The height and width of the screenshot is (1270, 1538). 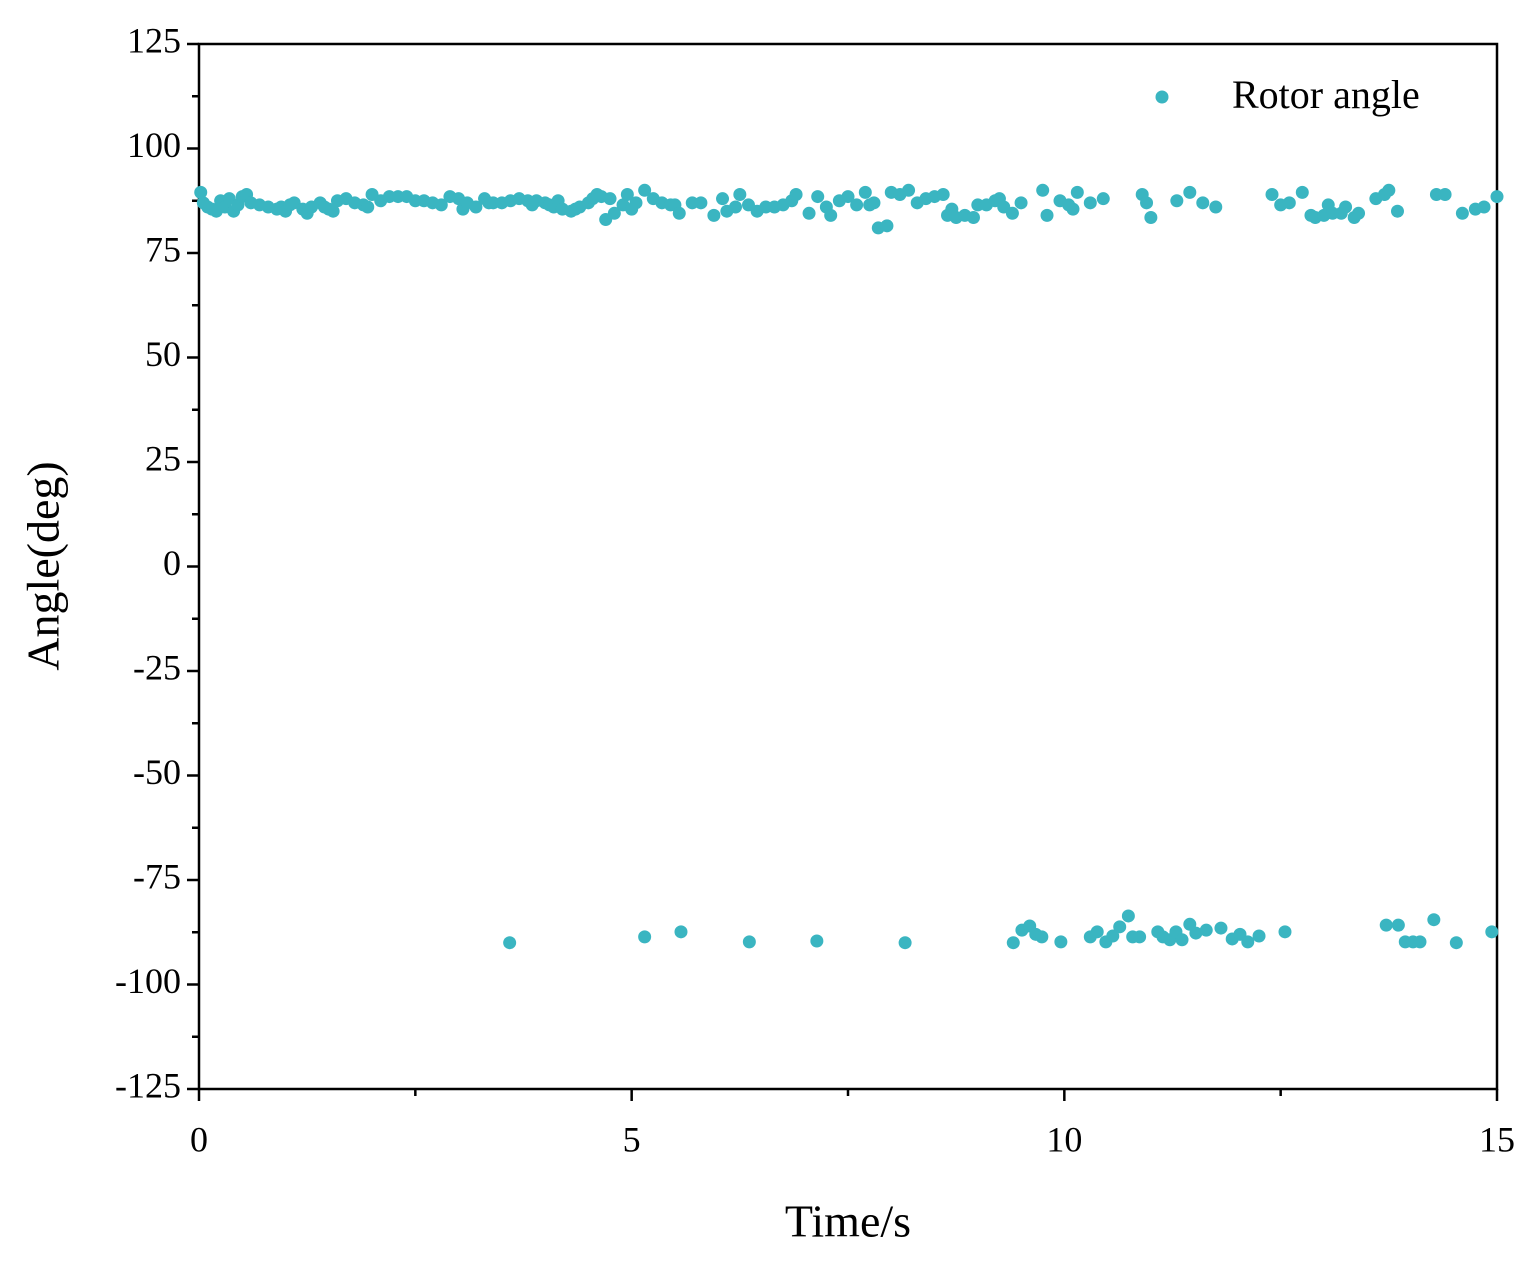 I want to click on y-tick-label: 0, so click(x=172, y=563).